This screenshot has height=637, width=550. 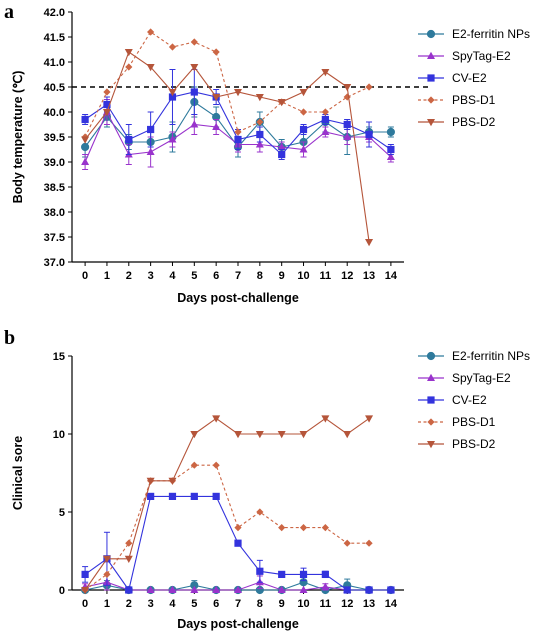 I want to click on y-tick-label: 38.5, so click(x=54, y=188).